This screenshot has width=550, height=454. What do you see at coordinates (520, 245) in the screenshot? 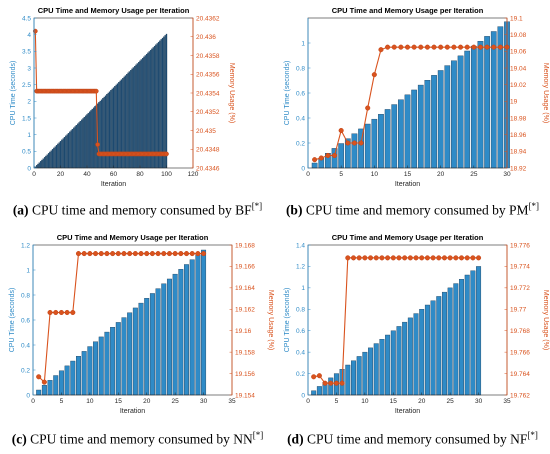
I see `y2-tick-label: 19.776` at bounding box center [520, 245].